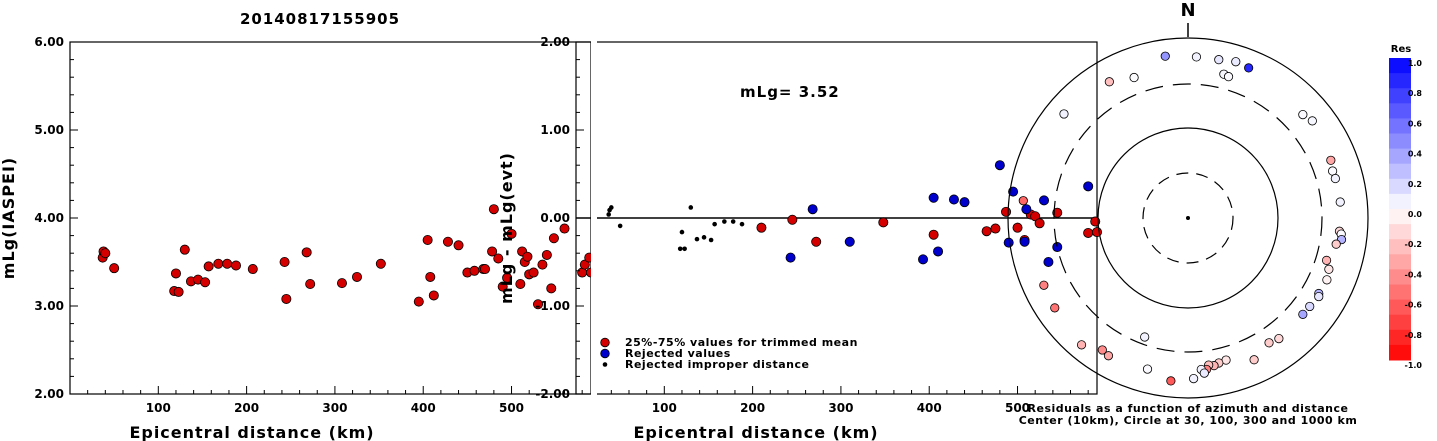  I want to click on colorbar-tick-label: 0.4, so click(1415, 154).